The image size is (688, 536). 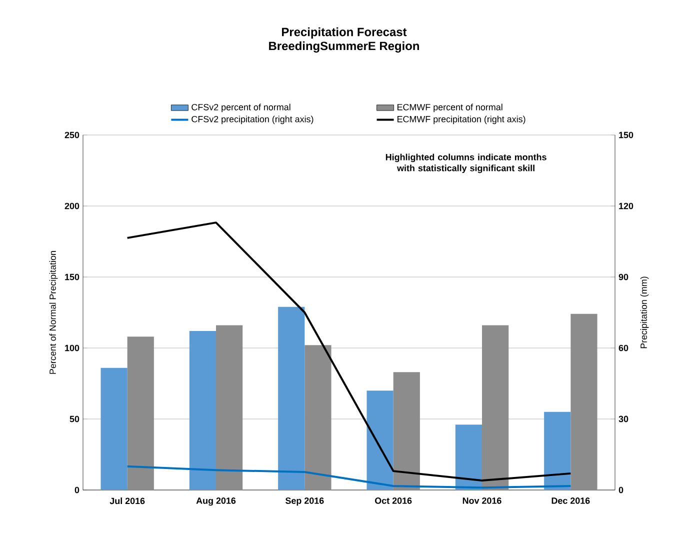 I want to click on y-tick-label: 50, so click(x=75, y=419).